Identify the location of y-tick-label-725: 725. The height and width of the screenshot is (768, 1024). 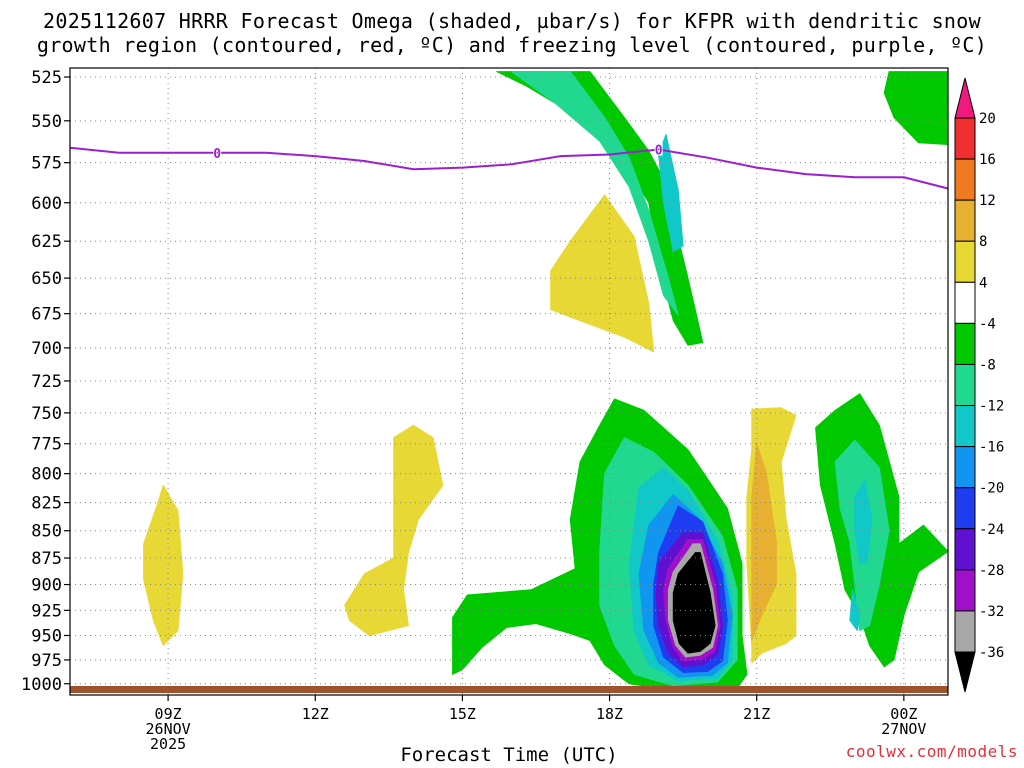
(46, 382).